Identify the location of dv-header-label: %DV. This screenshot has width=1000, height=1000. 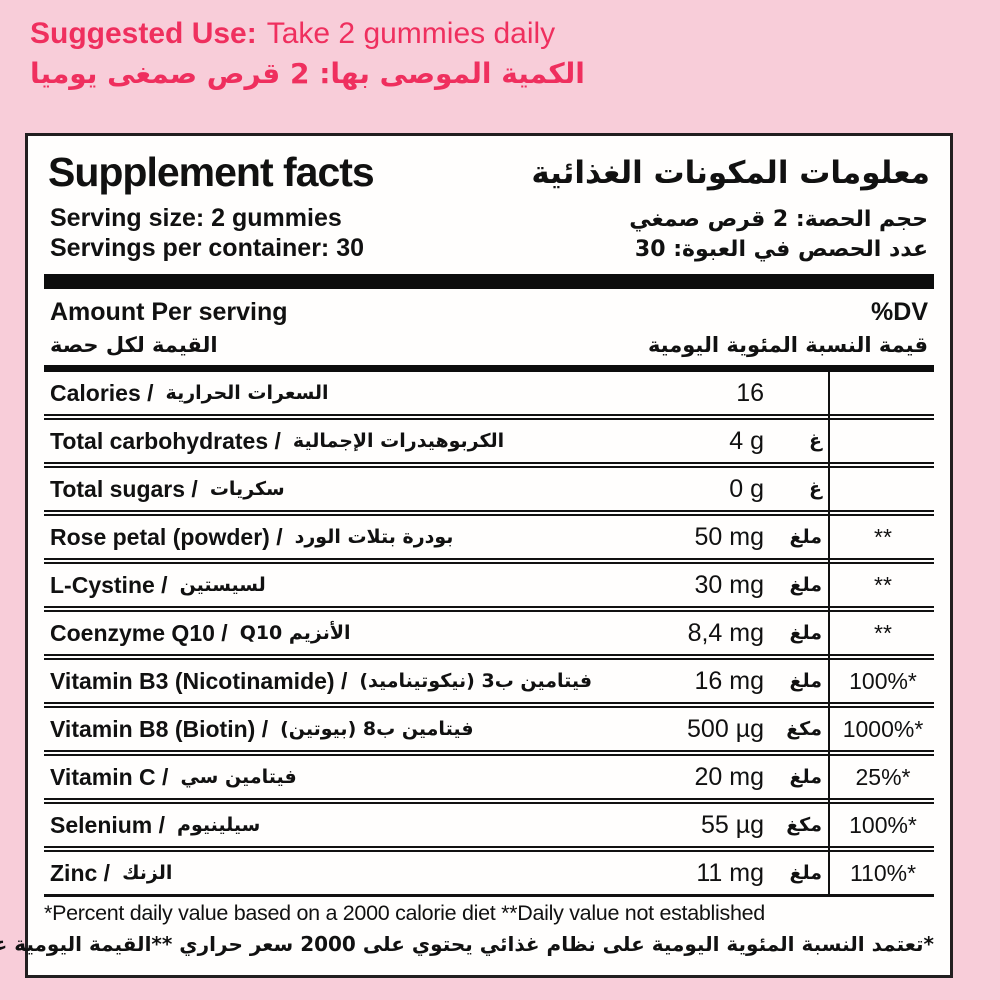
(899, 312).